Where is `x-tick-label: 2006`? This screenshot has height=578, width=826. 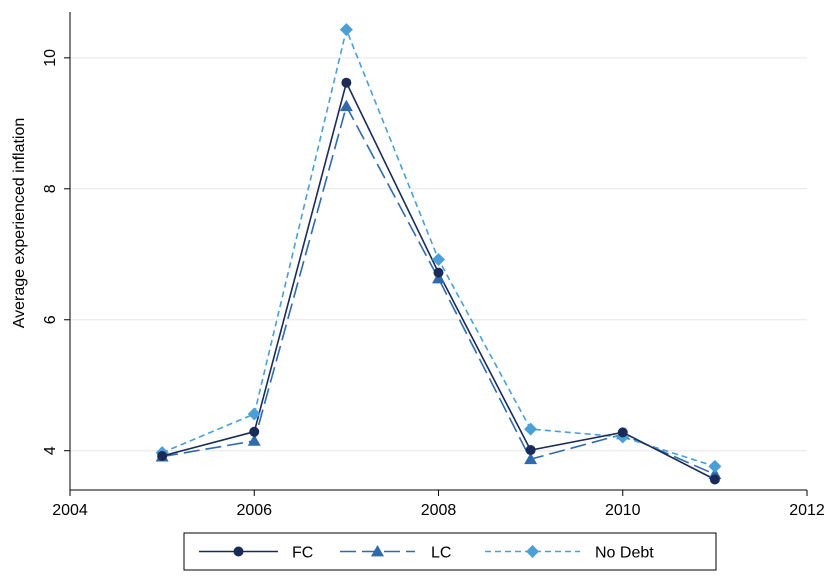
x-tick-label: 2006 is located at coordinates (254, 510).